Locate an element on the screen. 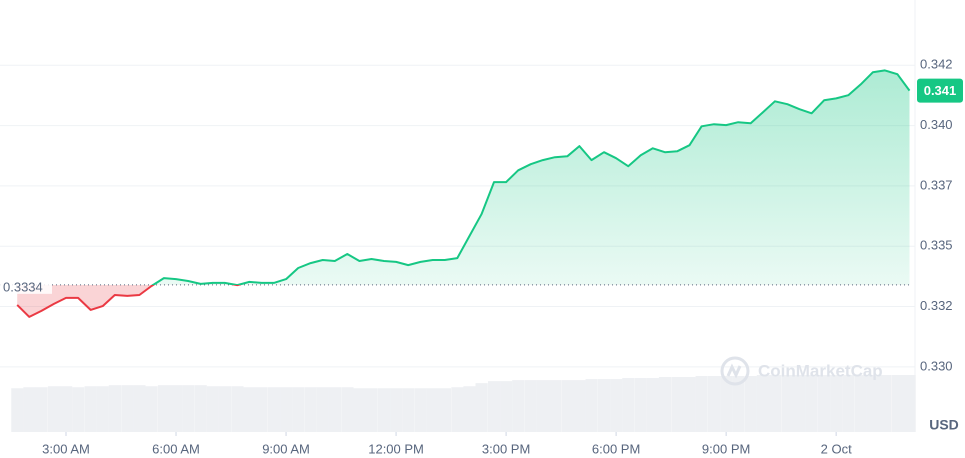  y-tick-label: 0.337 is located at coordinates (936, 184).